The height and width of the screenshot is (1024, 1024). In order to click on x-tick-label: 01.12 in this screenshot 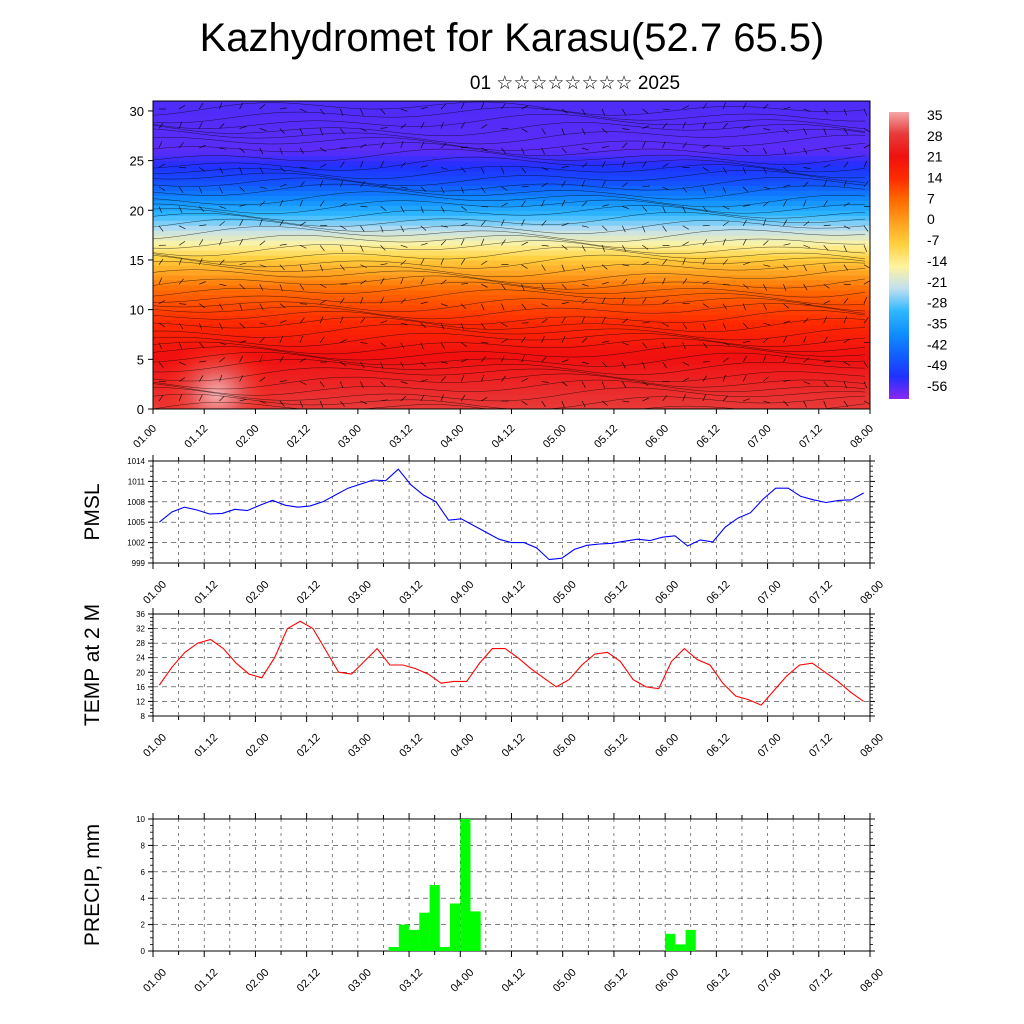, I will do `click(206, 981)`.